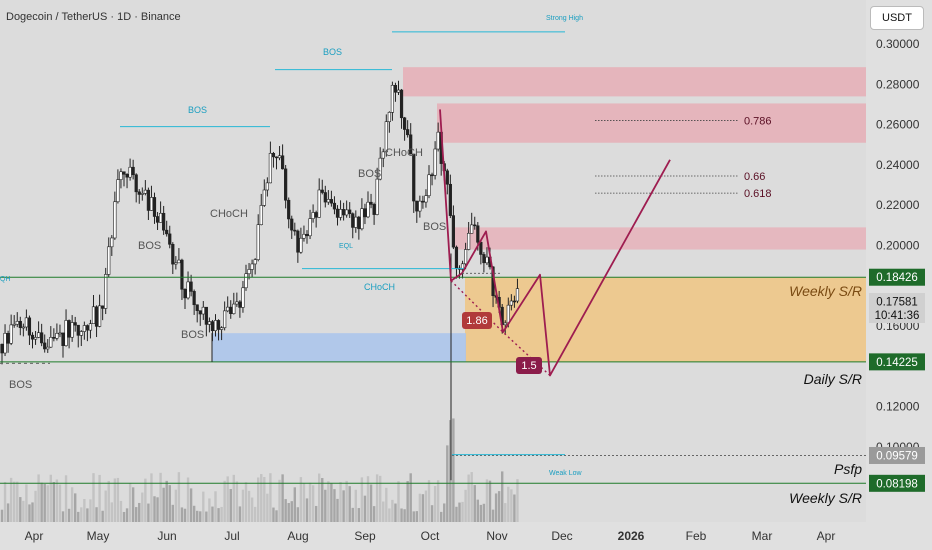 This screenshot has height=550, width=932. What do you see at coordinates (561, 536) in the screenshot?
I see `x-tick-label: Dec` at bounding box center [561, 536].